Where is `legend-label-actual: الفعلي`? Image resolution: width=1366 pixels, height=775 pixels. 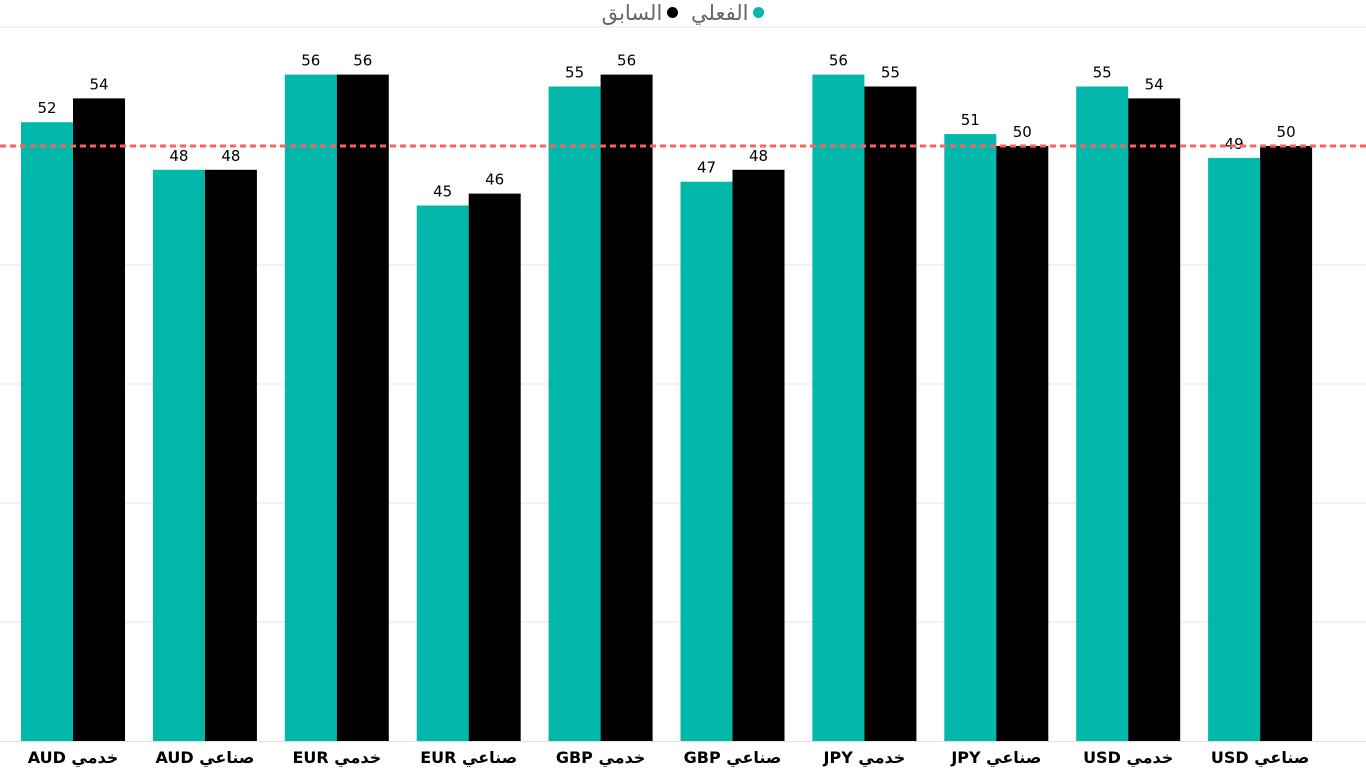
legend-label-actual: الفعلي is located at coordinates (719, 13).